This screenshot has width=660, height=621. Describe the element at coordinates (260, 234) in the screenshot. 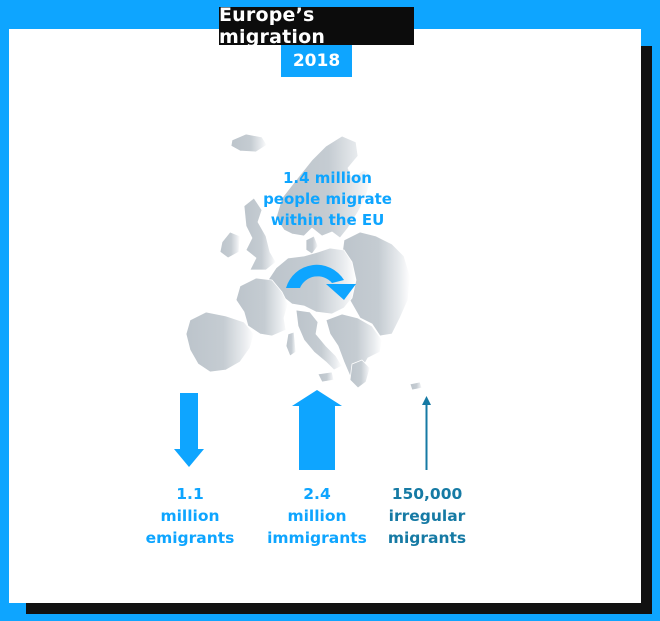

I see `great-britain-shape` at that location.